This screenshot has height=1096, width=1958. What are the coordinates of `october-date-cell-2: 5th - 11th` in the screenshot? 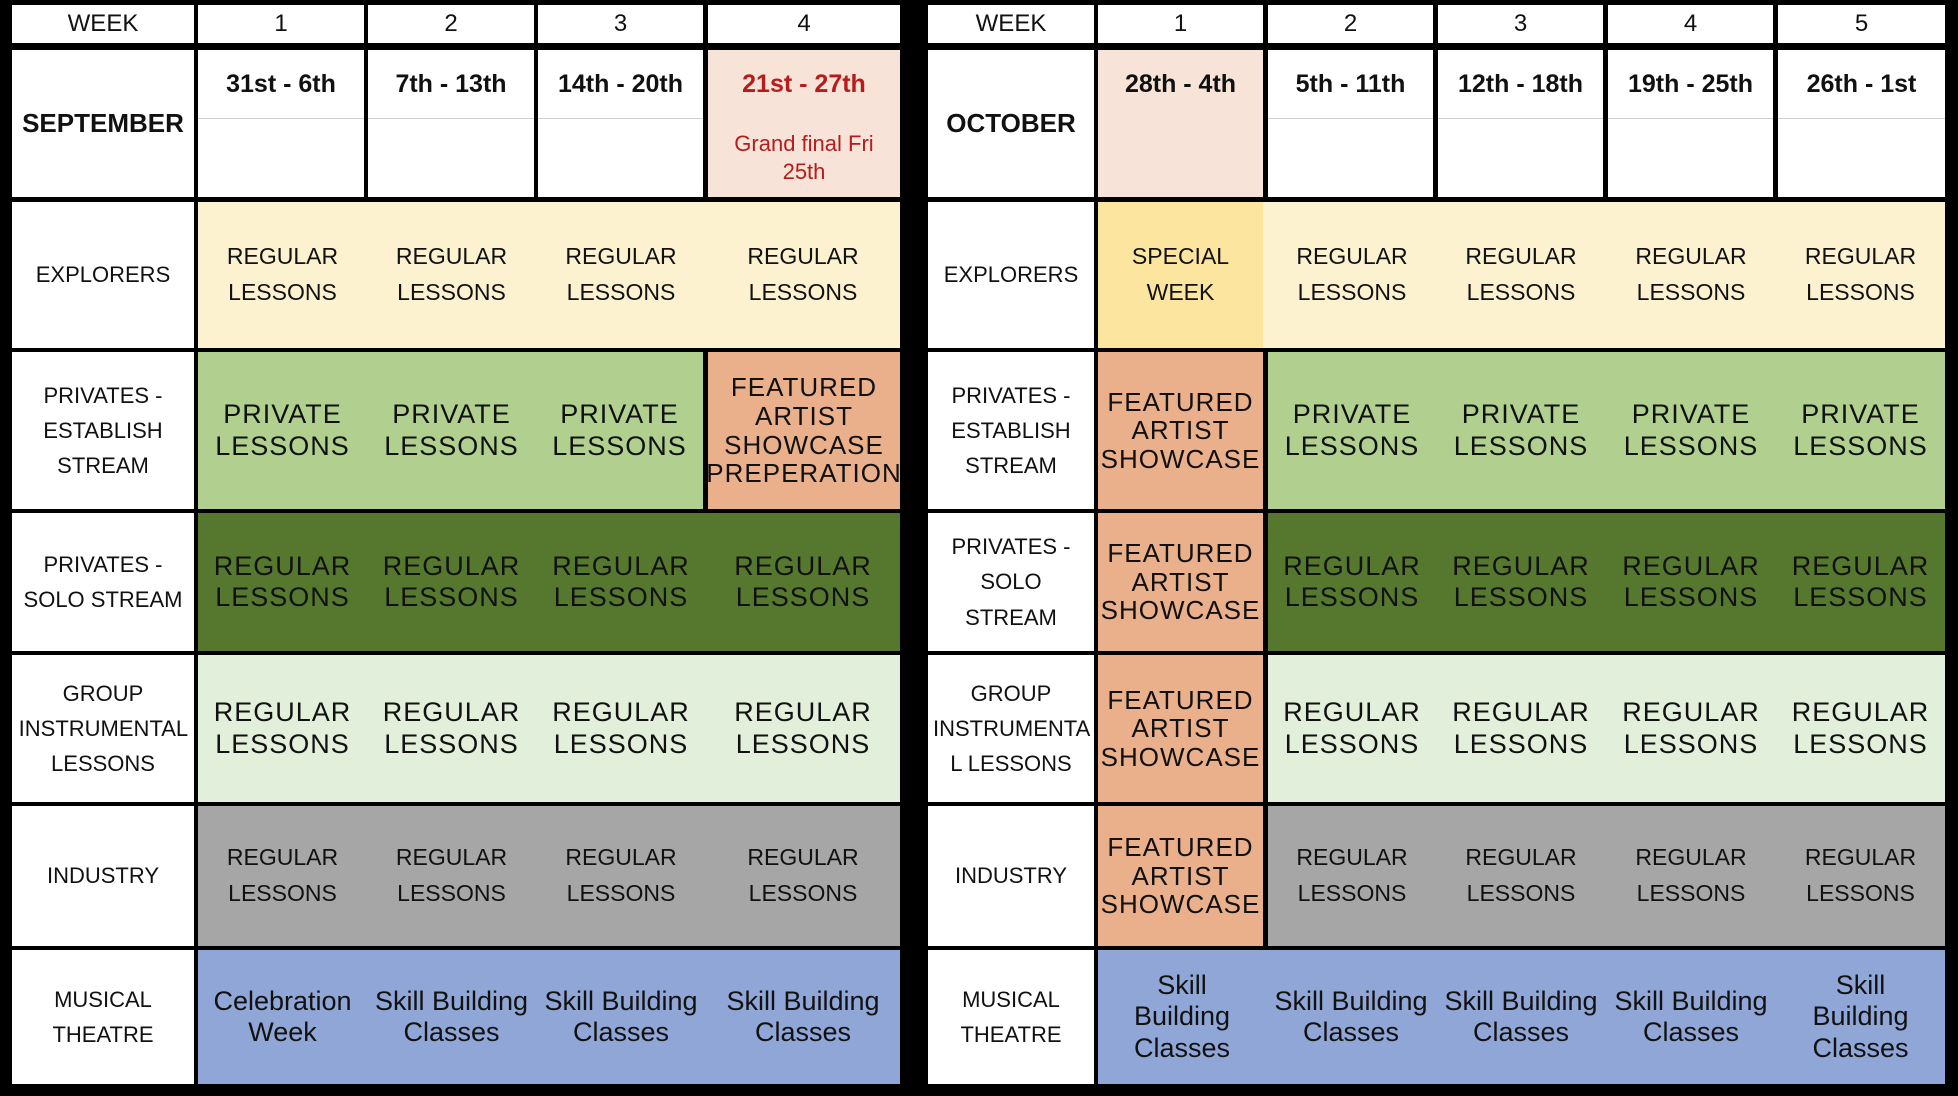 It's located at (1350, 123).